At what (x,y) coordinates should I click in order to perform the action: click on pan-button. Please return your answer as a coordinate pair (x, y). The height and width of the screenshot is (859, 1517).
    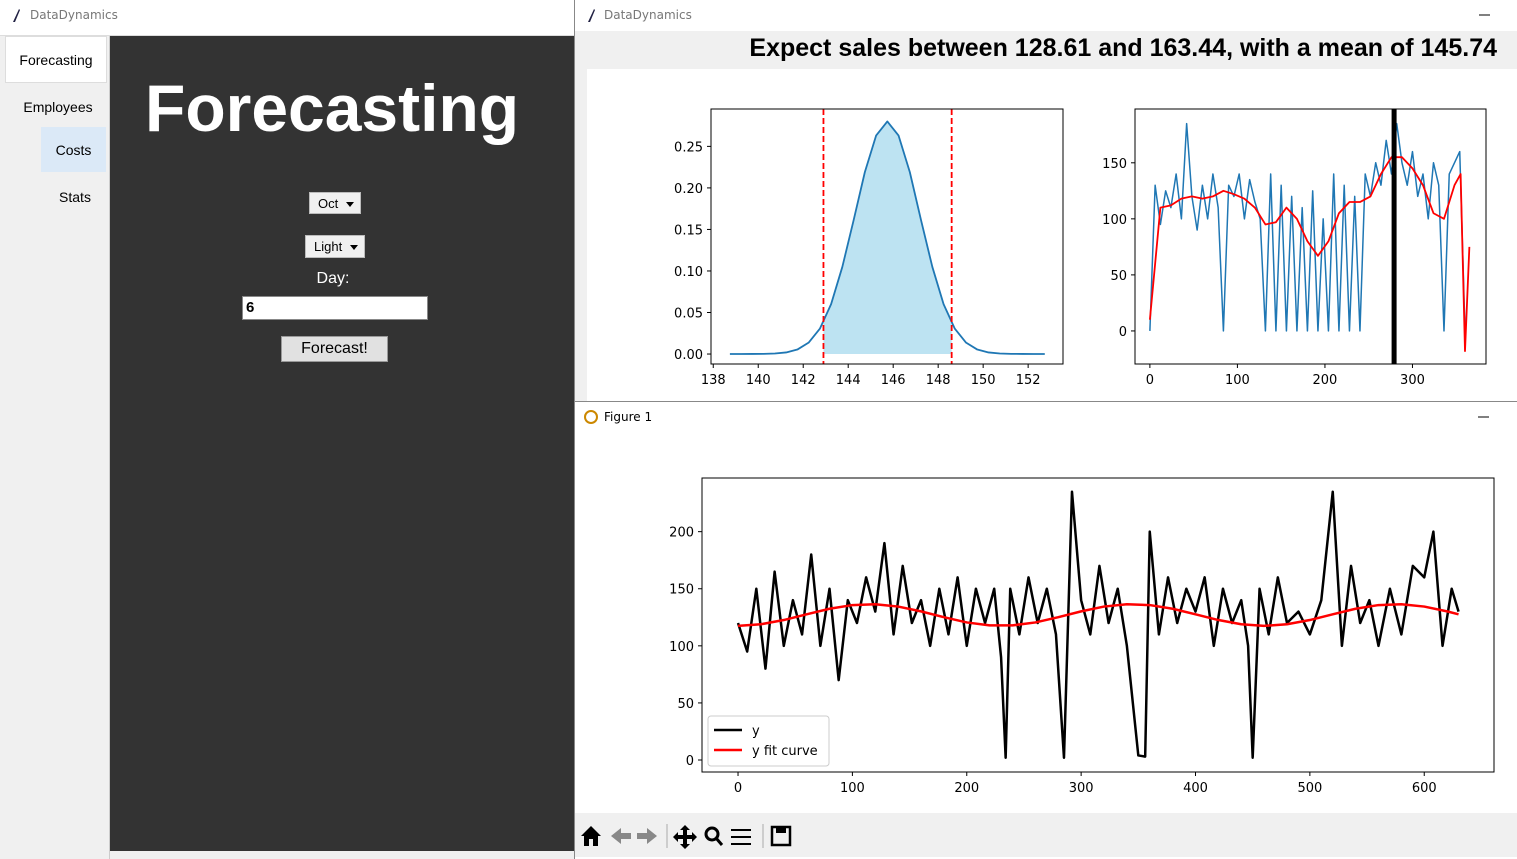
    Looking at the image, I should click on (685, 837).